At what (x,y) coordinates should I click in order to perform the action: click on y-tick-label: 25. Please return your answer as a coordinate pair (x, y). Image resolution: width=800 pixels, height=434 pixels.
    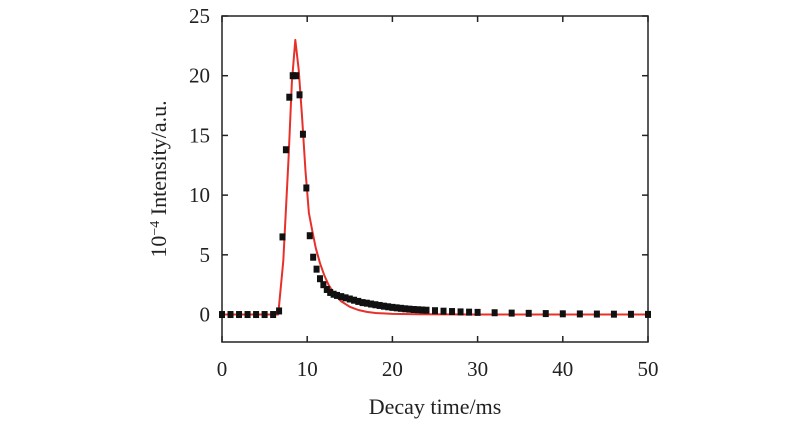
    Looking at the image, I should click on (199, 16).